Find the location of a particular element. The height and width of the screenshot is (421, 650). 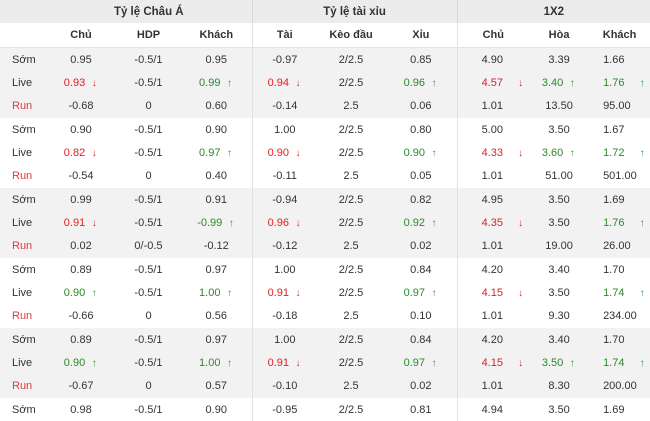

col-header-line: Kèo đầu is located at coordinates (351, 35).